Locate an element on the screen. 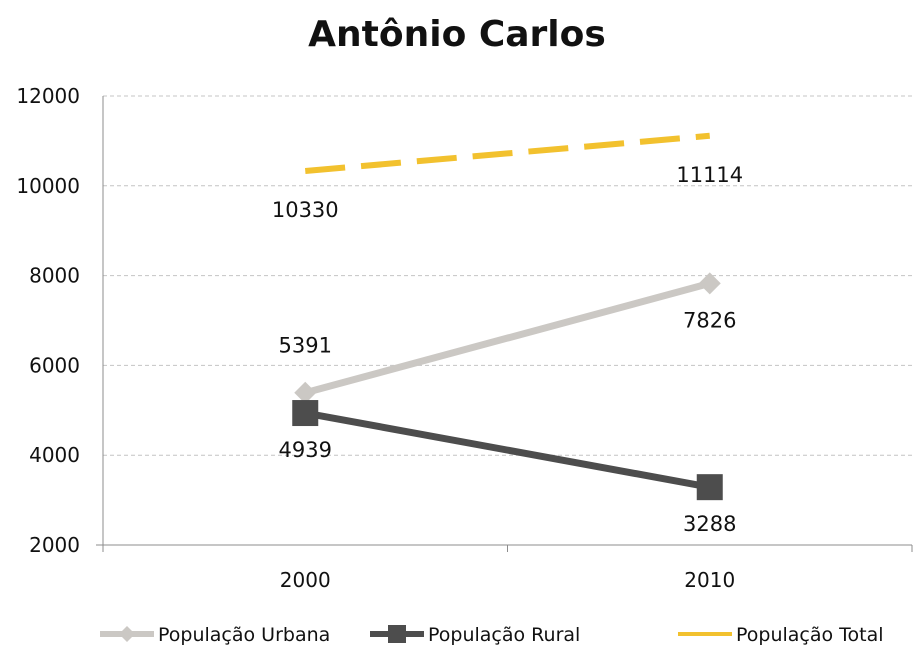 The width and height of the screenshot is (914, 648). legend-2-label: População Total is located at coordinates (810, 635).